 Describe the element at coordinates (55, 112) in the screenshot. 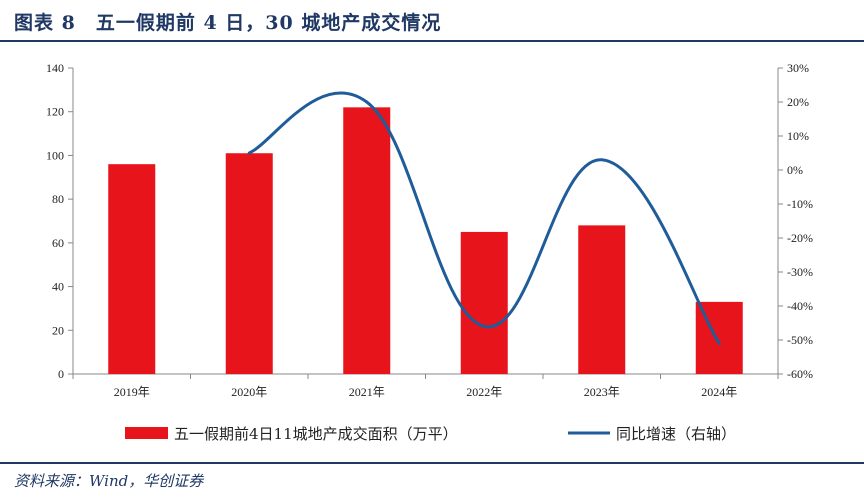

I see `left-tick-label: 120` at that location.